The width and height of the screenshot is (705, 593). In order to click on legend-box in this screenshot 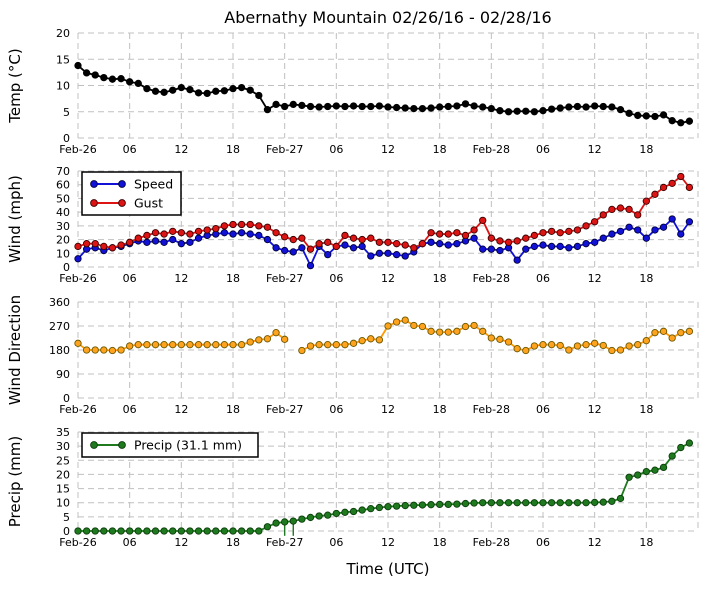, I will do `click(131, 193)`.